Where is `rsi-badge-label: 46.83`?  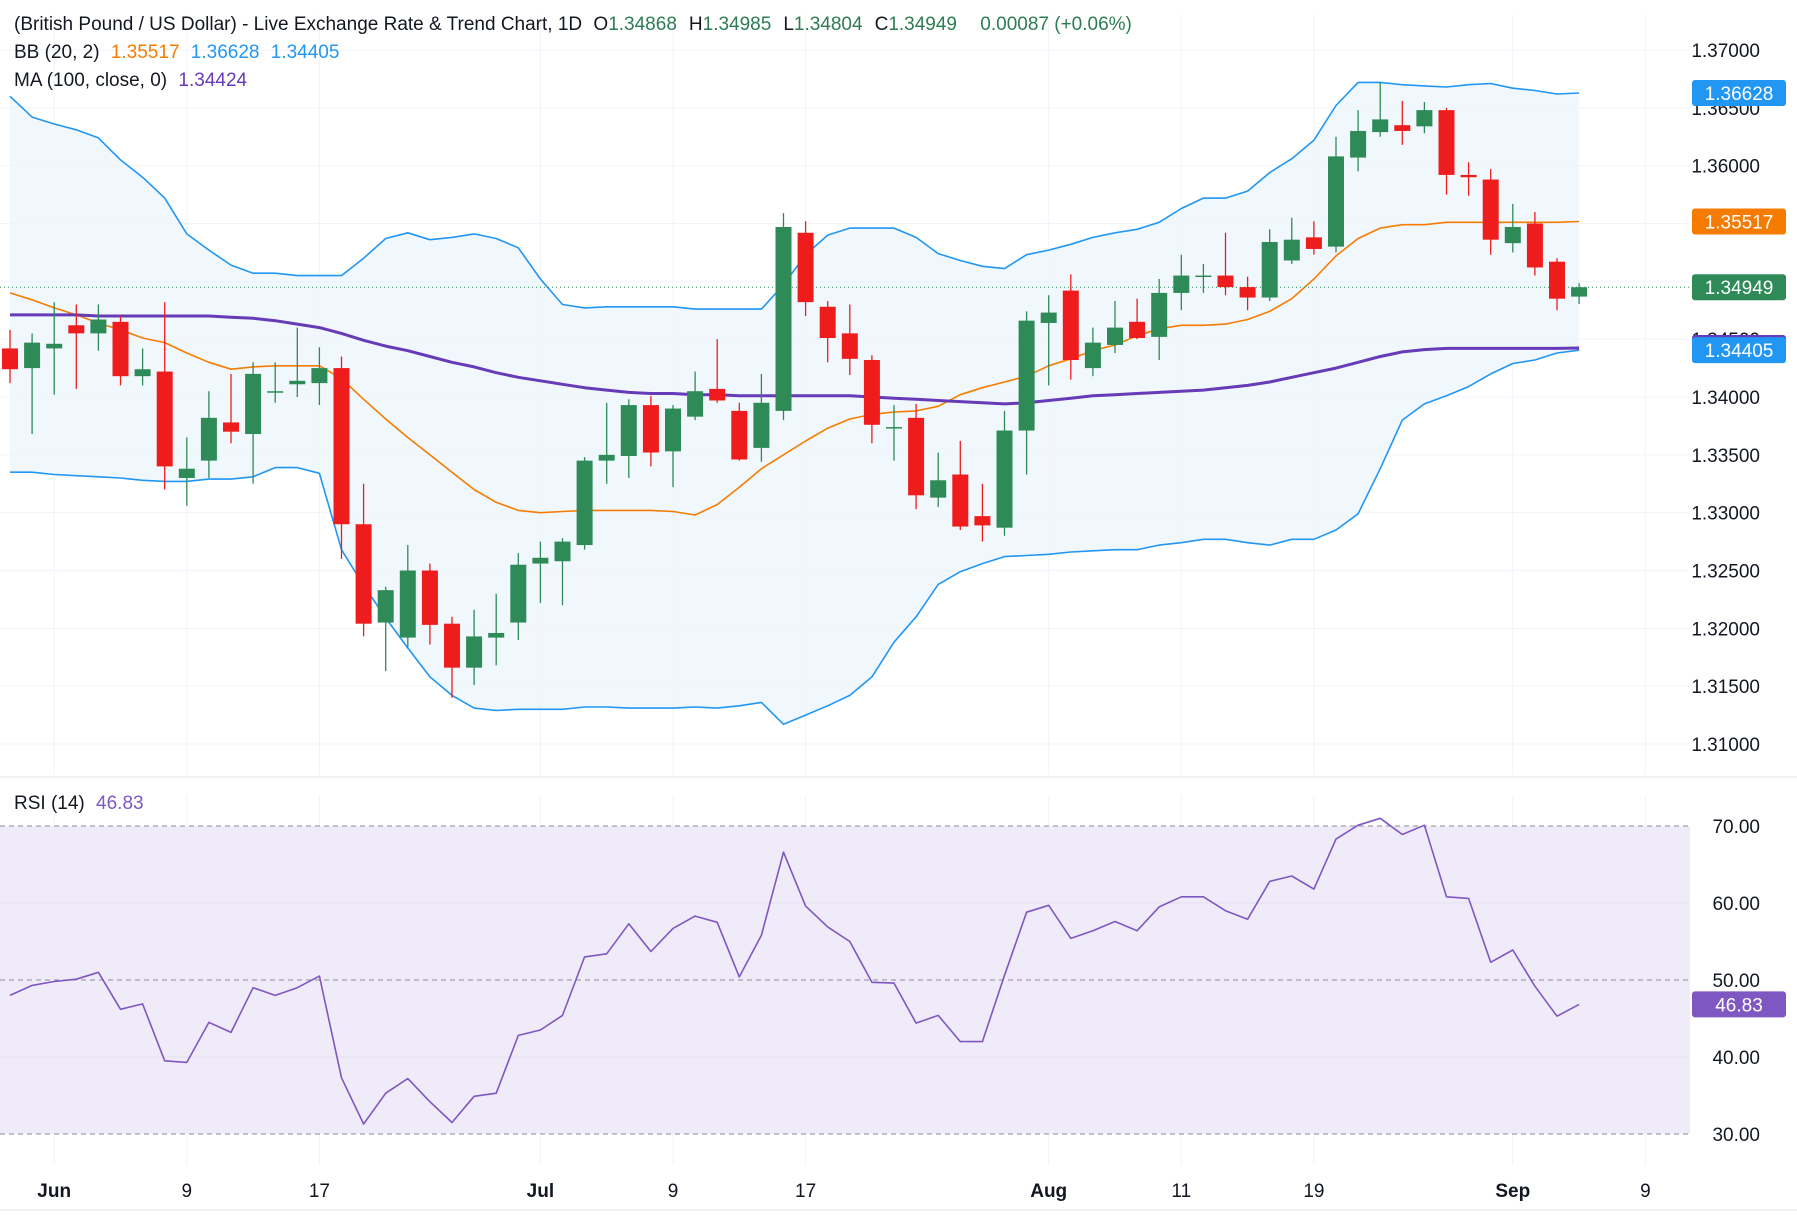
rsi-badge-label: 46.83 is located at coordinates (1739, 1005).